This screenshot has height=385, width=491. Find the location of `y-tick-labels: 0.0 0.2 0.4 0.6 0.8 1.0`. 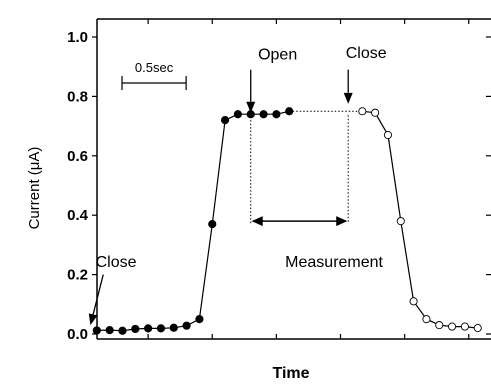

y-tick-labels: 0.0 0.2 0.4 0.6 0.8 1.0 is located at coordinates (78, 186).